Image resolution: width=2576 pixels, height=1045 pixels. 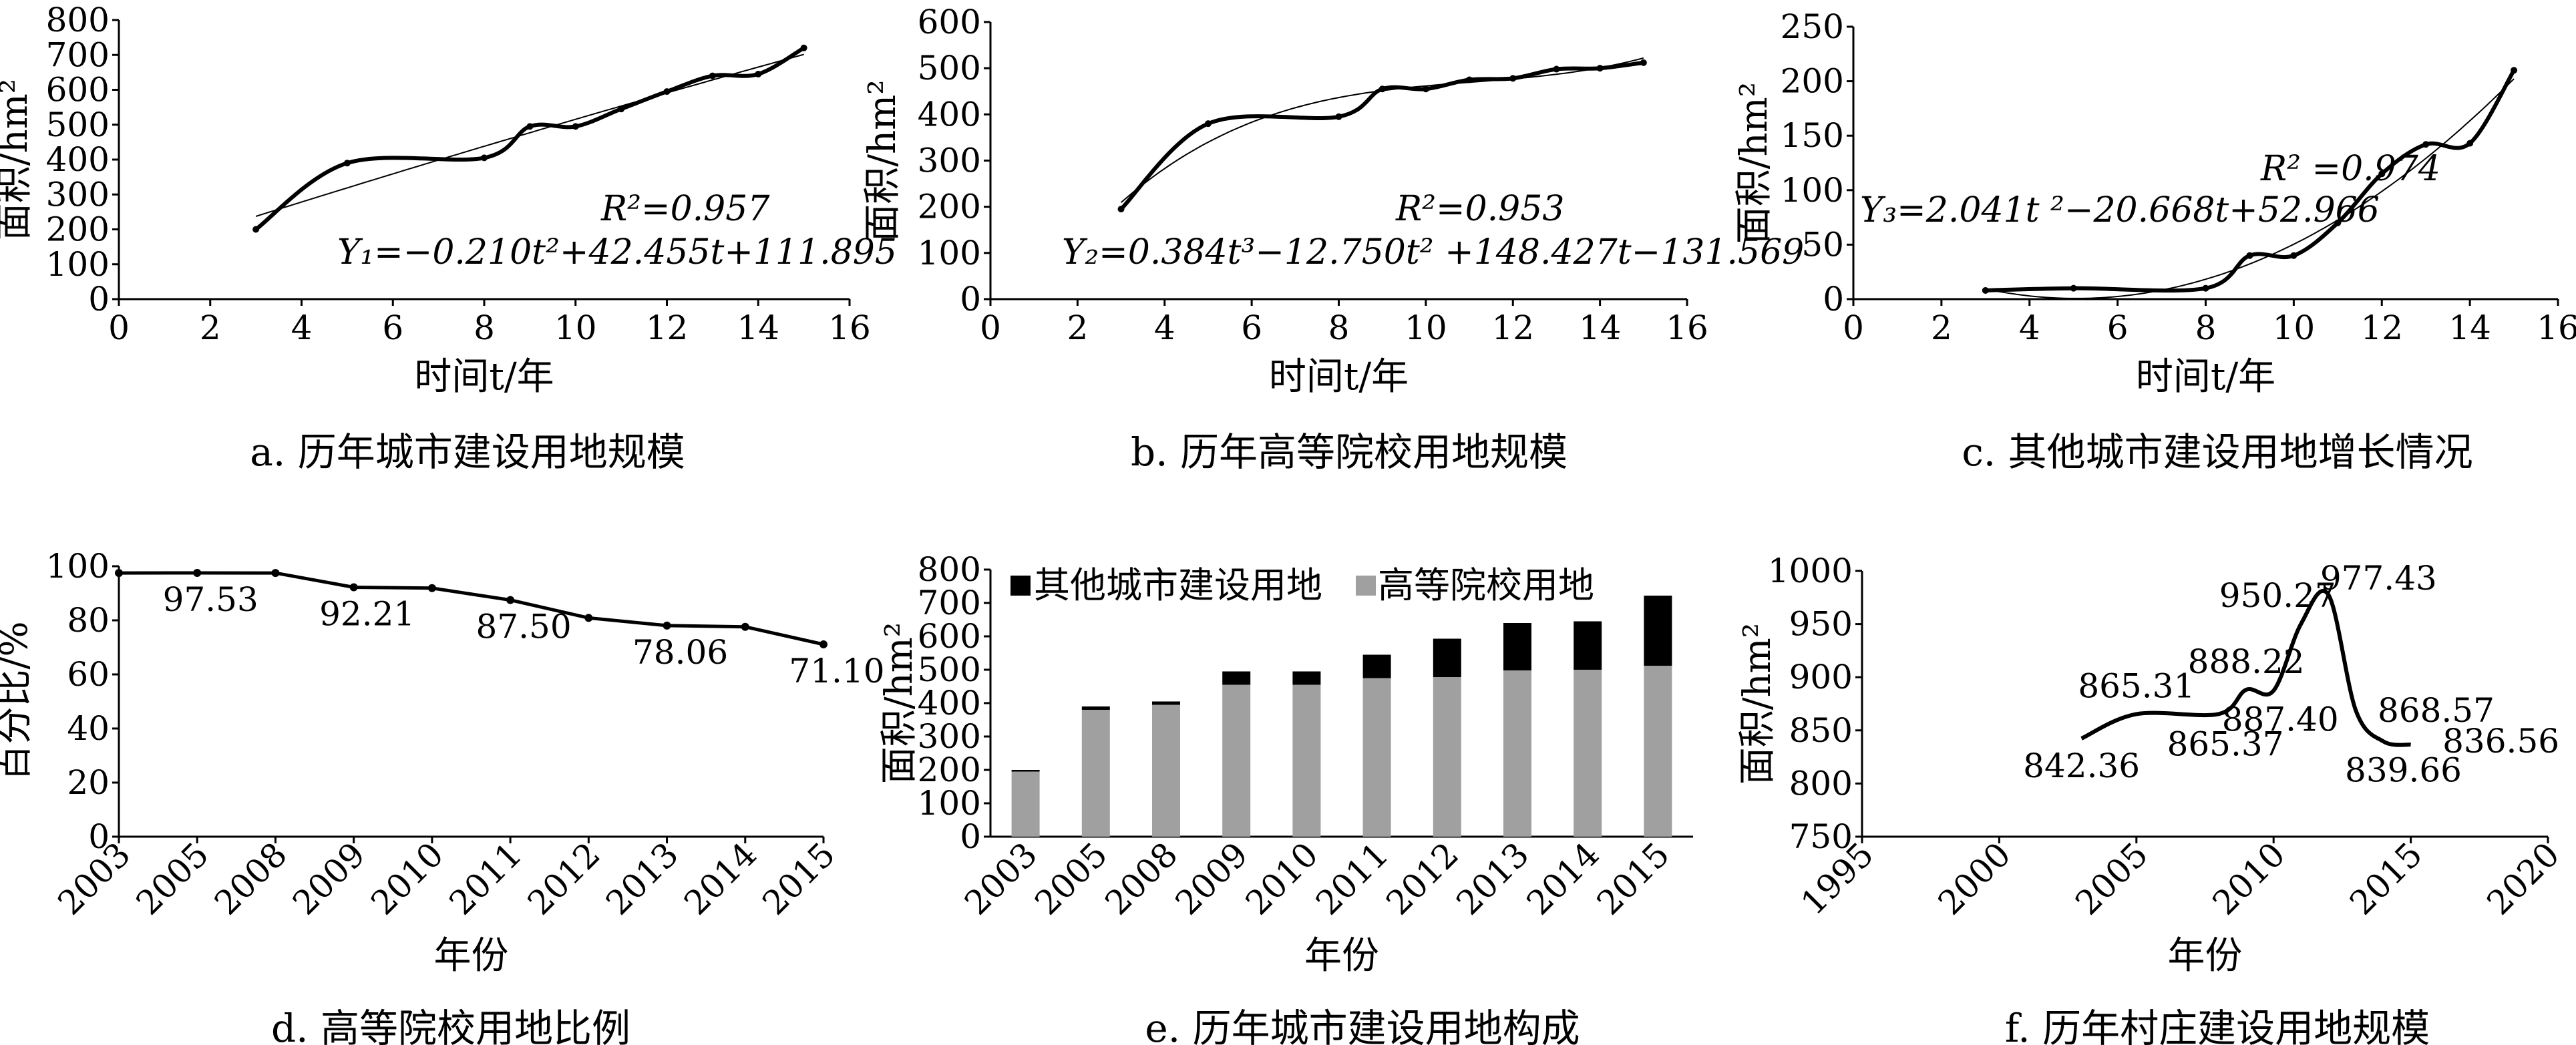 What do you see at coordinates (88, 620) in the screenshot?
I see `y-tick-label: 80` at bounding box center [88, 620].